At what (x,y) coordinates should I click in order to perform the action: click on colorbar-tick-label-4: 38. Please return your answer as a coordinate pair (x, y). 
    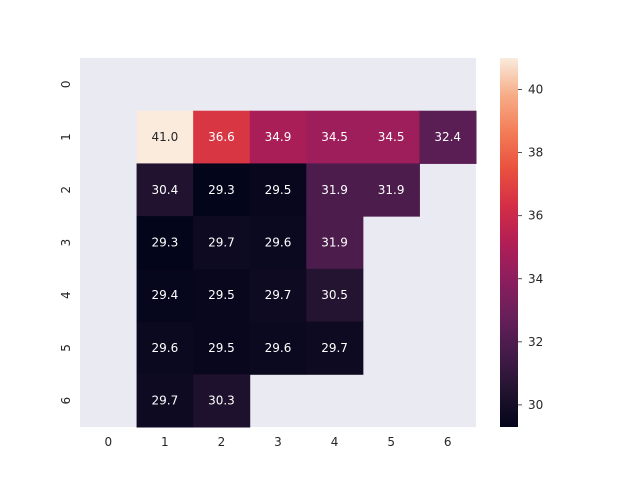
    Looking at the image, I should click on (535, 153).